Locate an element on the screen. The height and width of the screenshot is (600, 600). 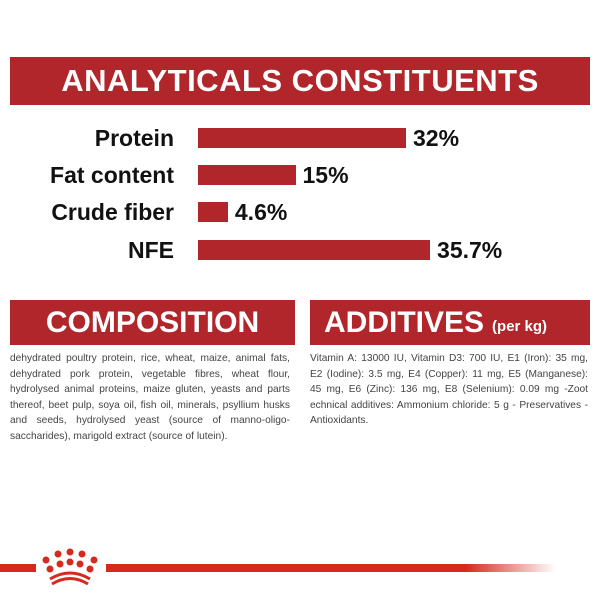
category-label: NFE is located at coordinates (151, 250).